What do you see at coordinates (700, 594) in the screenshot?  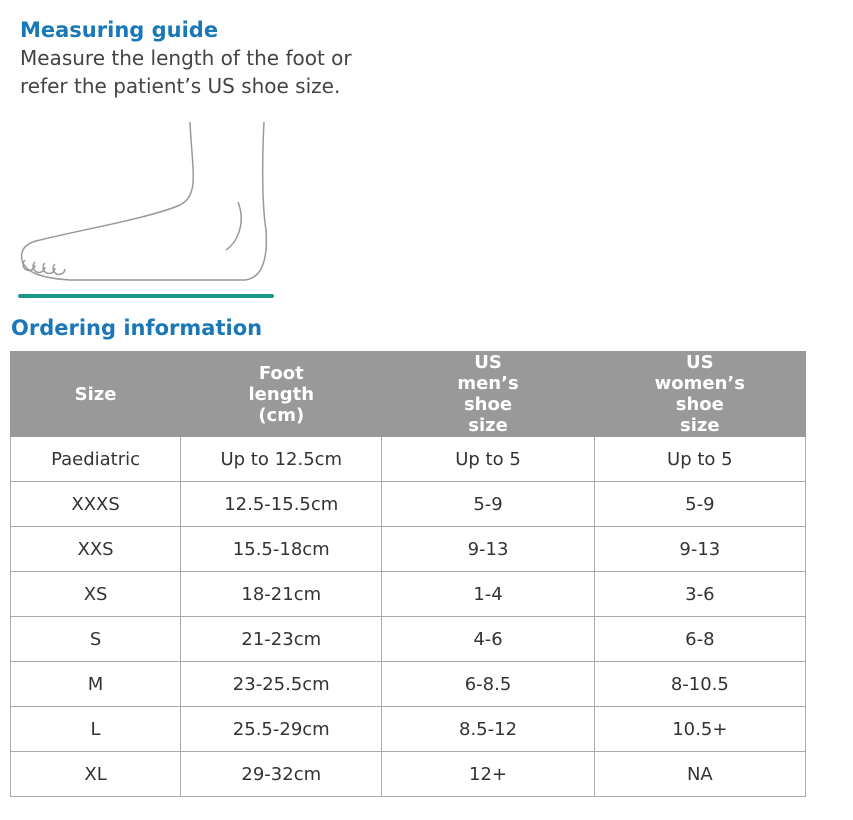 I see `table-cell: 3-6` at bounding box center [700, 594].